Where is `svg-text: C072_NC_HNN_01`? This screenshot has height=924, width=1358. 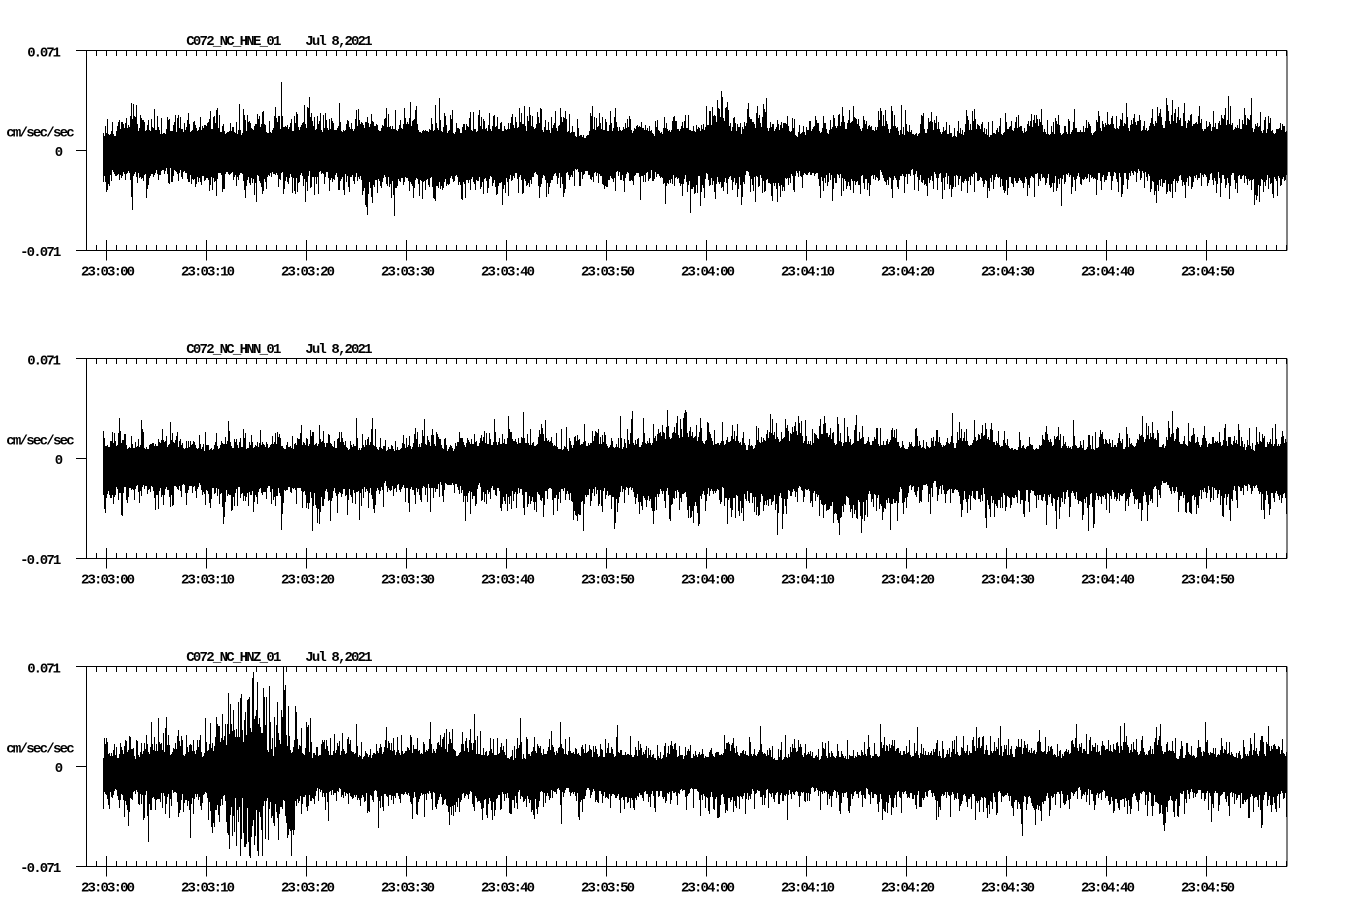
svg-text: C072_NC_HNN_01 is located at coordinates (233, 350).